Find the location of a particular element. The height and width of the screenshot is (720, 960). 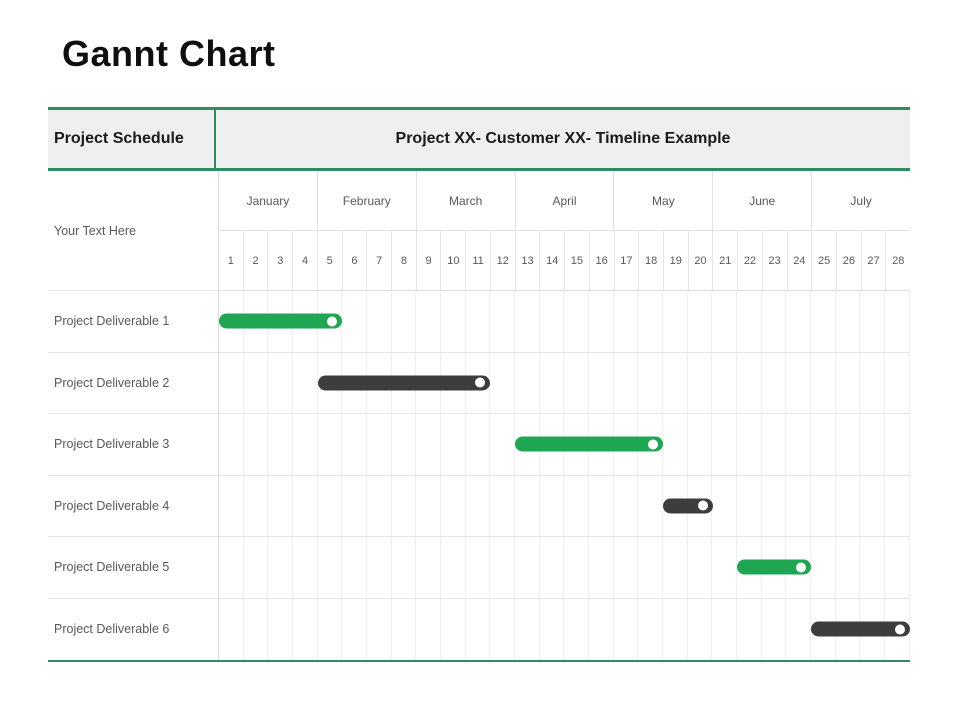

row-label: Project Deliverable 2 is located at coordinates (133, 383).